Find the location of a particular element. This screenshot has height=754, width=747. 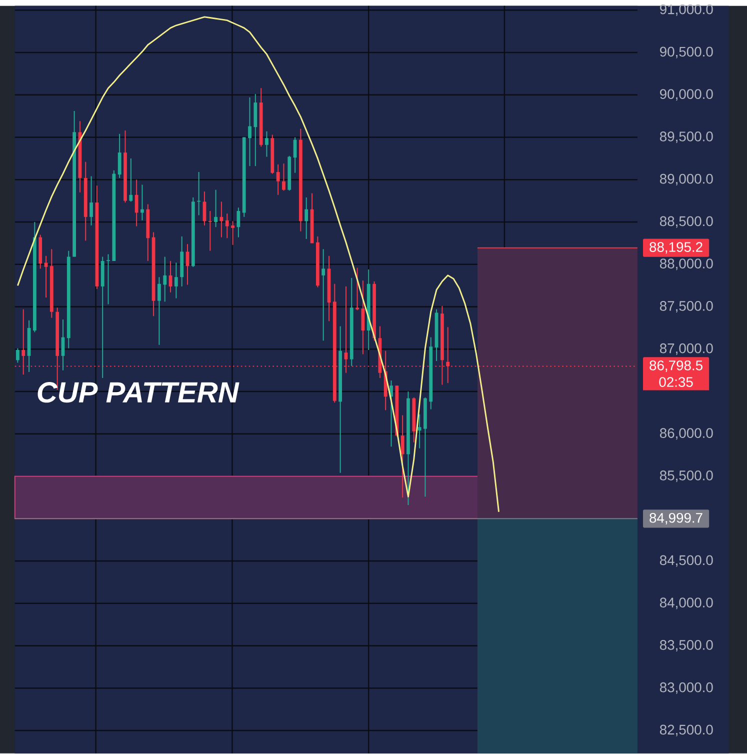

annotation: CUP PATTERN is located at coordinates (139, 392).